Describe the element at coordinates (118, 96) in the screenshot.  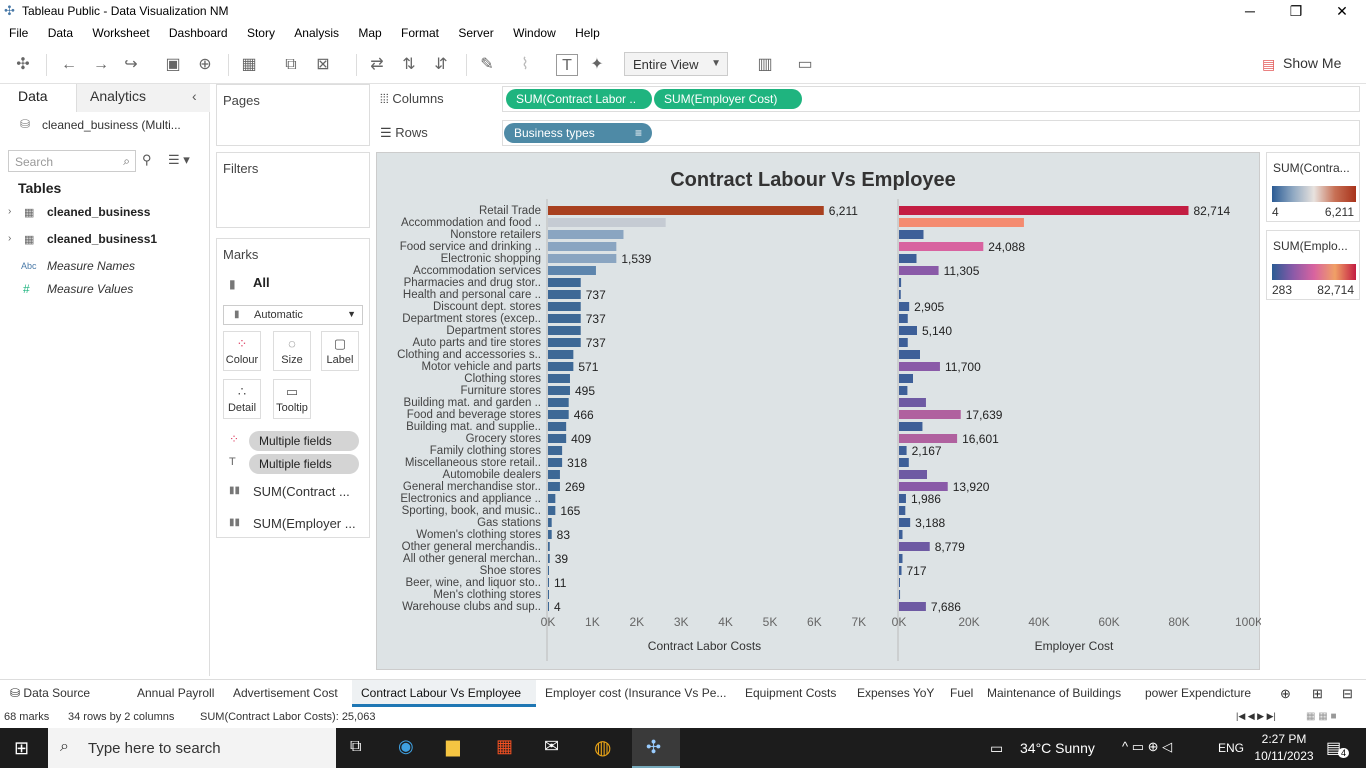
I see `tab-analytics: Analytics` at that location.